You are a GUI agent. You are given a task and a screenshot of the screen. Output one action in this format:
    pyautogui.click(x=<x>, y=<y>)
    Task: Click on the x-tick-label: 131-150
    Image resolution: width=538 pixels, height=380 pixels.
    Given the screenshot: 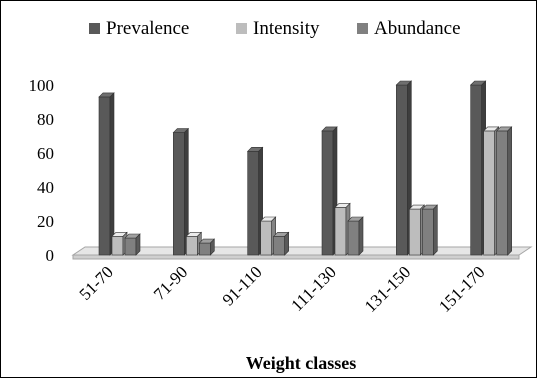 What is the action you would take?
    pyautogui.click(x=388, y=289)
    